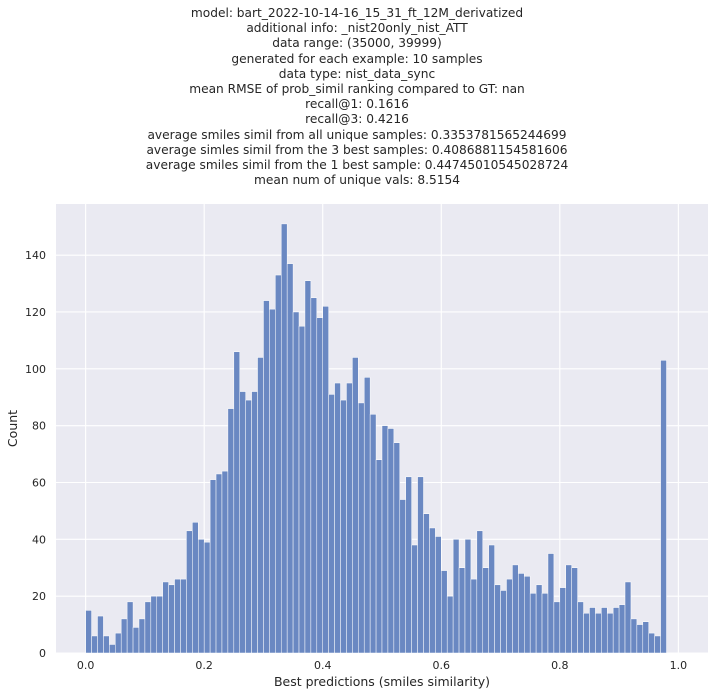  I want to click on title-line: mean num of unique vals: 8.5154, so click(357, 180).